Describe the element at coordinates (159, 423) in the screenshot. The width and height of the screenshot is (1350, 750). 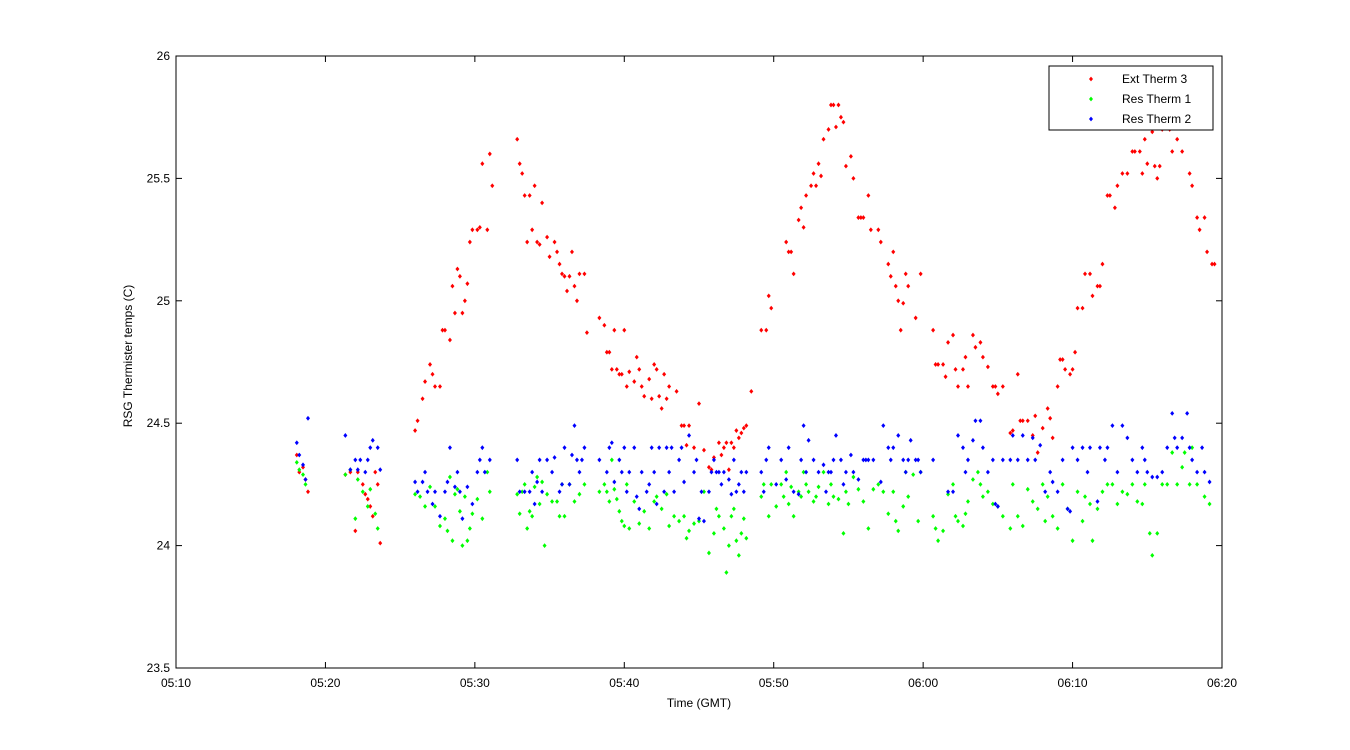
I see `y-tick-label: 24.5` at that location.